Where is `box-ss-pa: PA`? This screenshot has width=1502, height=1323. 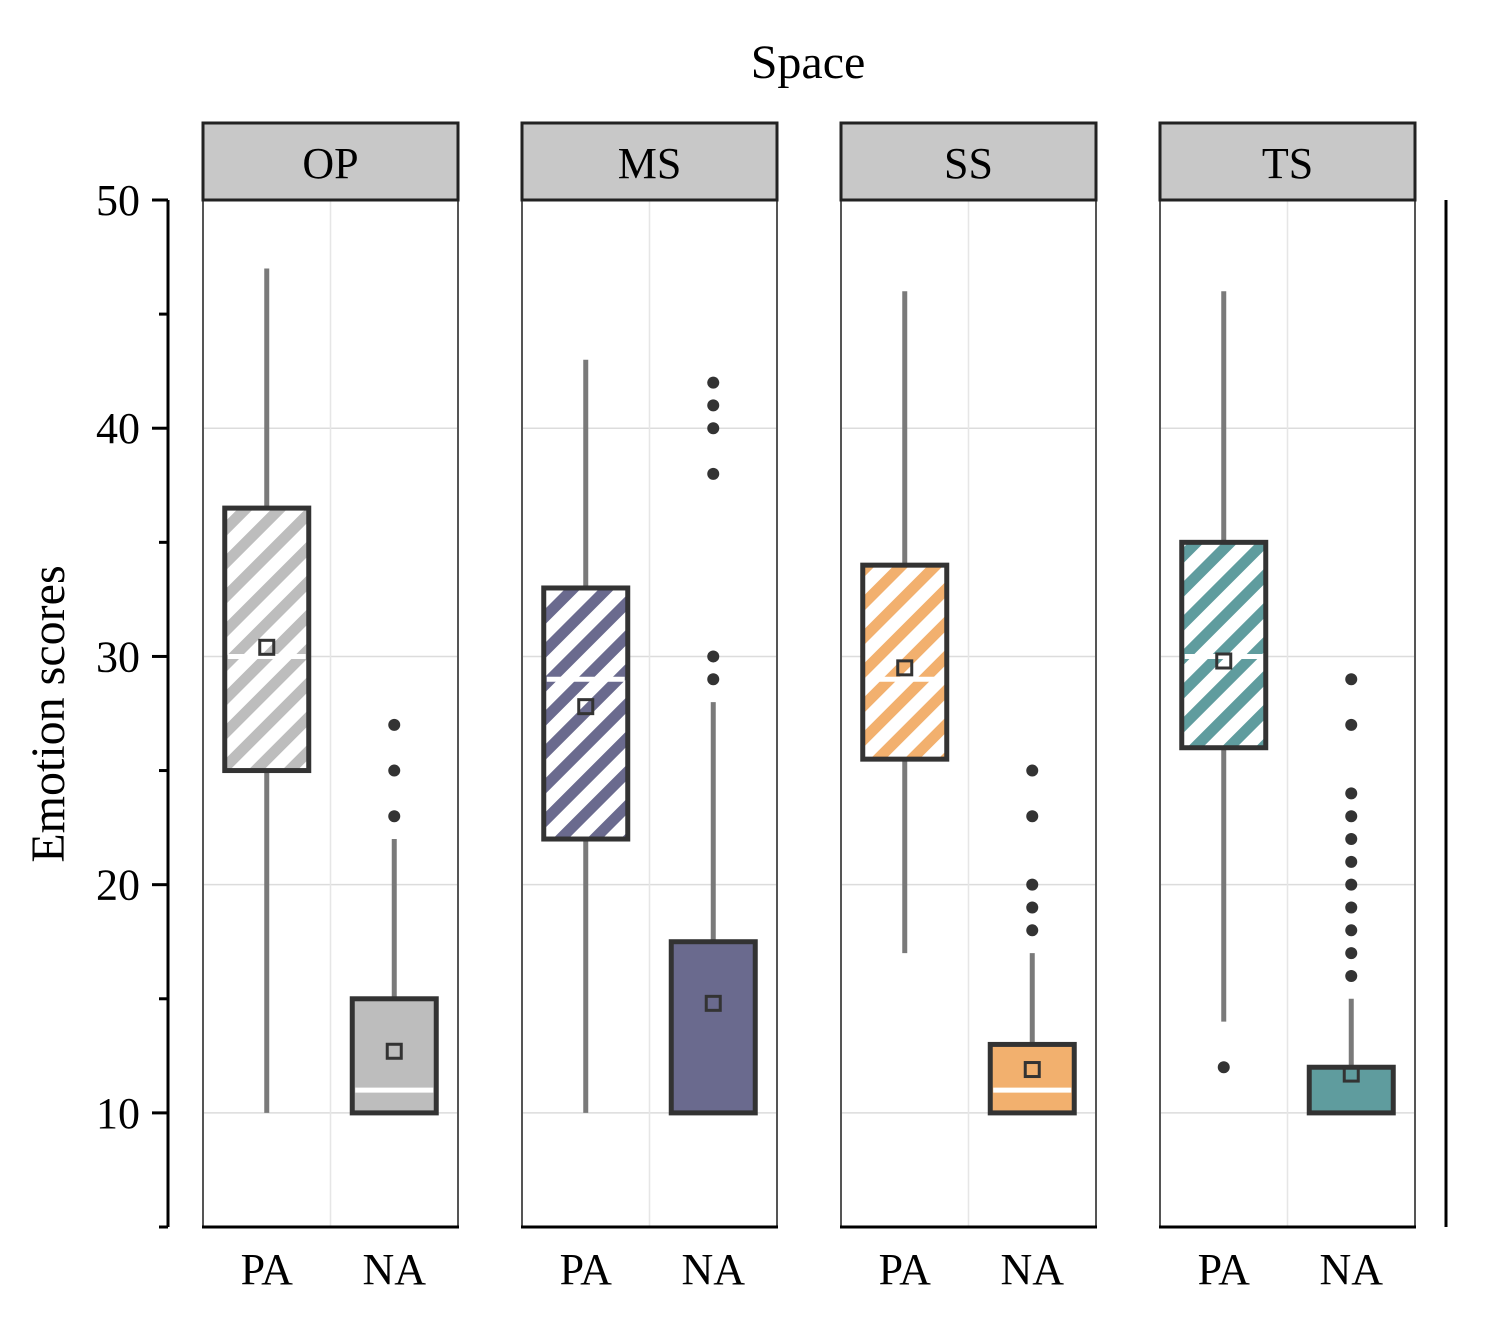 box-ss-pa: PA is located at coordinates (905, 792).